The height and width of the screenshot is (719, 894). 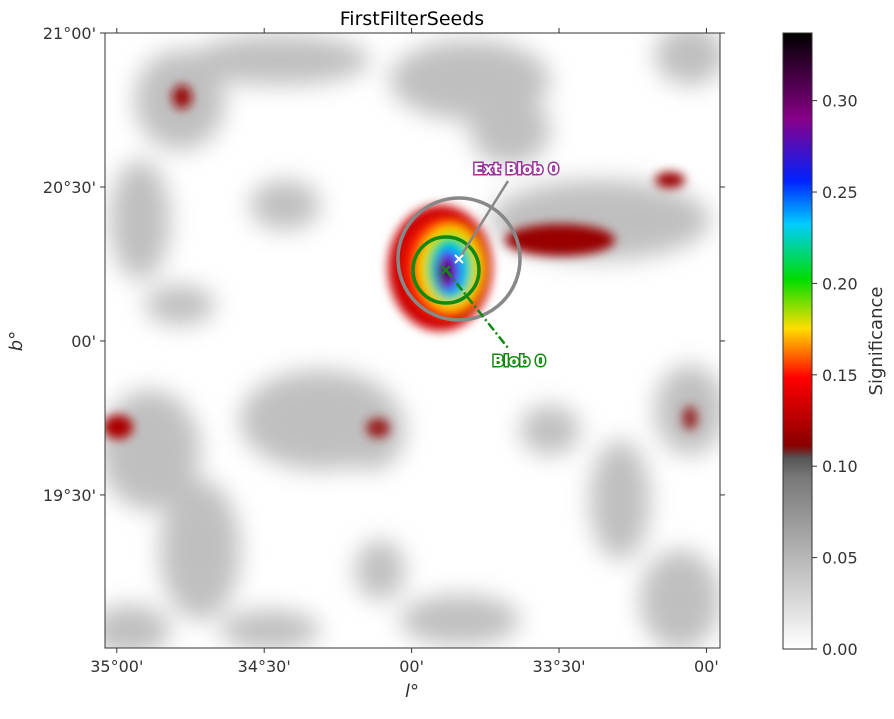 What do you see at coordinates (840, 192) in the screenshot?
I see `colorbar-tick-label: 0.25` at bounding box center [840, 192].